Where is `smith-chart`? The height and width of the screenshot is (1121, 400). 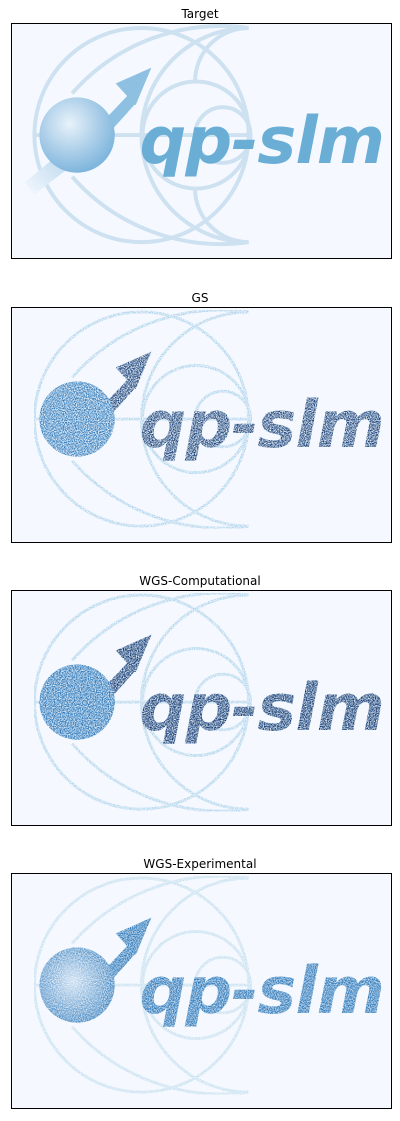
smith-chart is located at coordinates (142, 985).